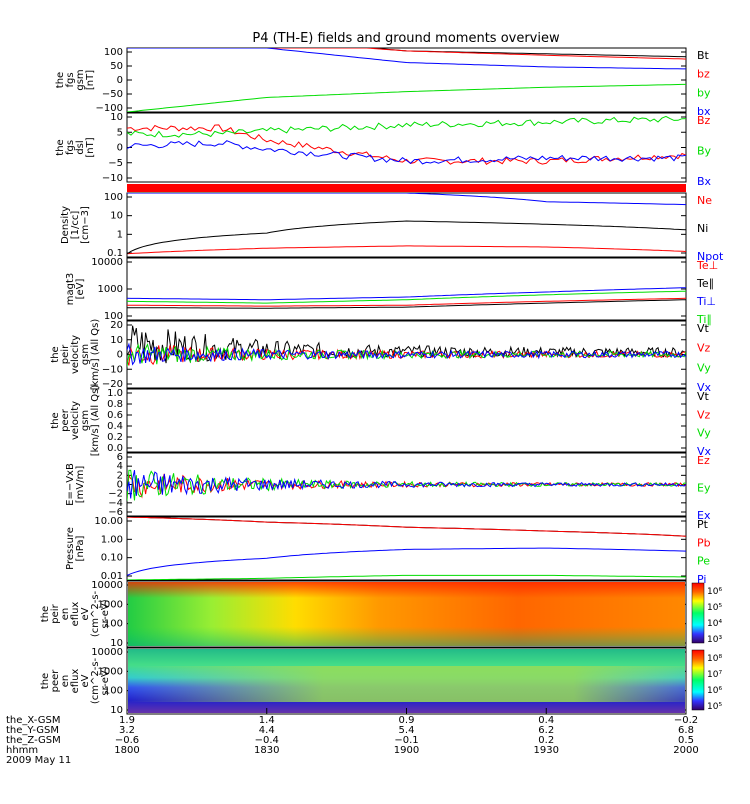 The image size is (750, 804). Describe the element at coordinates (704, 515) in the screenshot. I see `legend-ex: Ex` at that location.